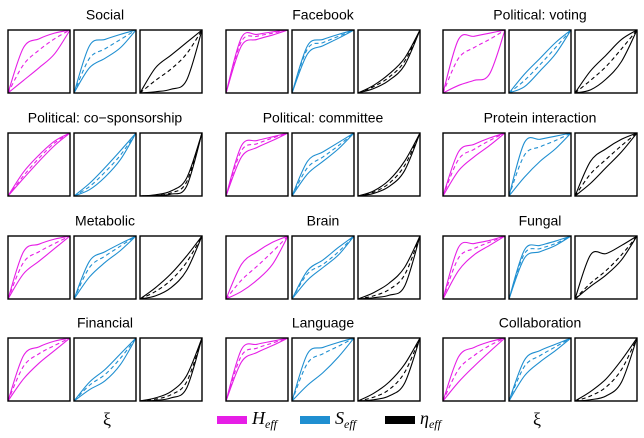 The width and height of the screenshot is (644, 438). Describe the element at coordinates (539, 15) in the screenshot. I see `panel-title: Political: voting` at that location.